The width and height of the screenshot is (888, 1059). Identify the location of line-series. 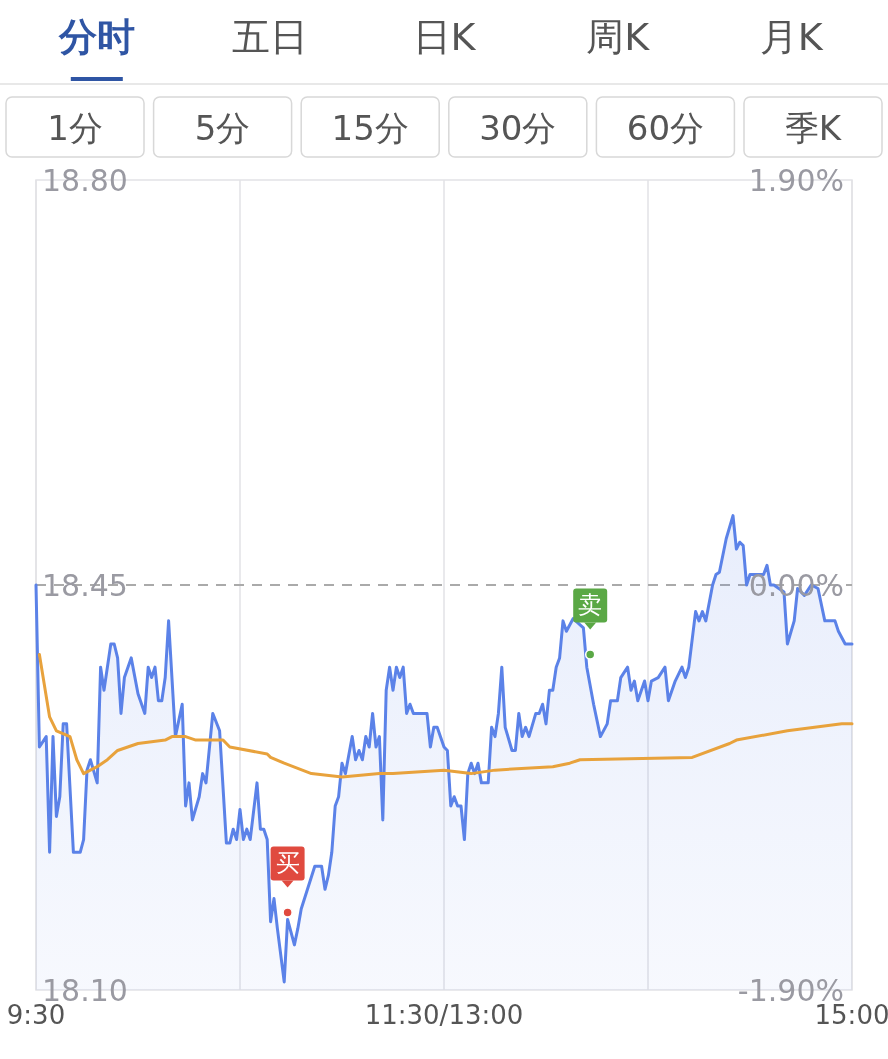
(445, 715).